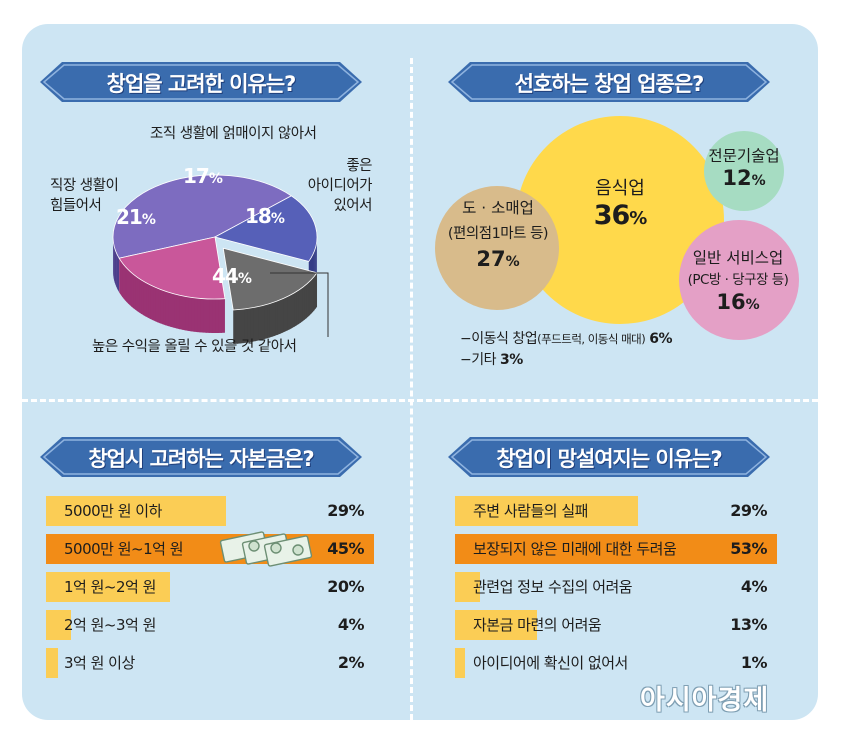 Image resolution: width=841 pixels, height=745 pixels. What do you see at coordinates (553, 587) in the screenshot?
I see `hesitation-label: 관련업 정보 수집의 어려움` at bounding box center [553, 587].